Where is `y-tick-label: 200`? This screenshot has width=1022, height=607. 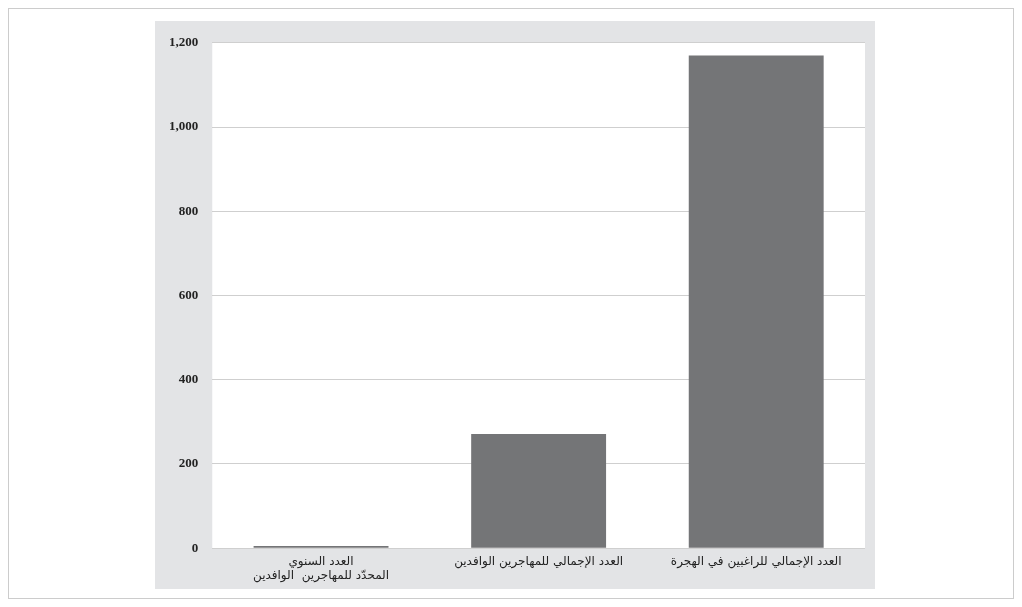 y-tick-label: 200 is located at coordinates (188, 463).